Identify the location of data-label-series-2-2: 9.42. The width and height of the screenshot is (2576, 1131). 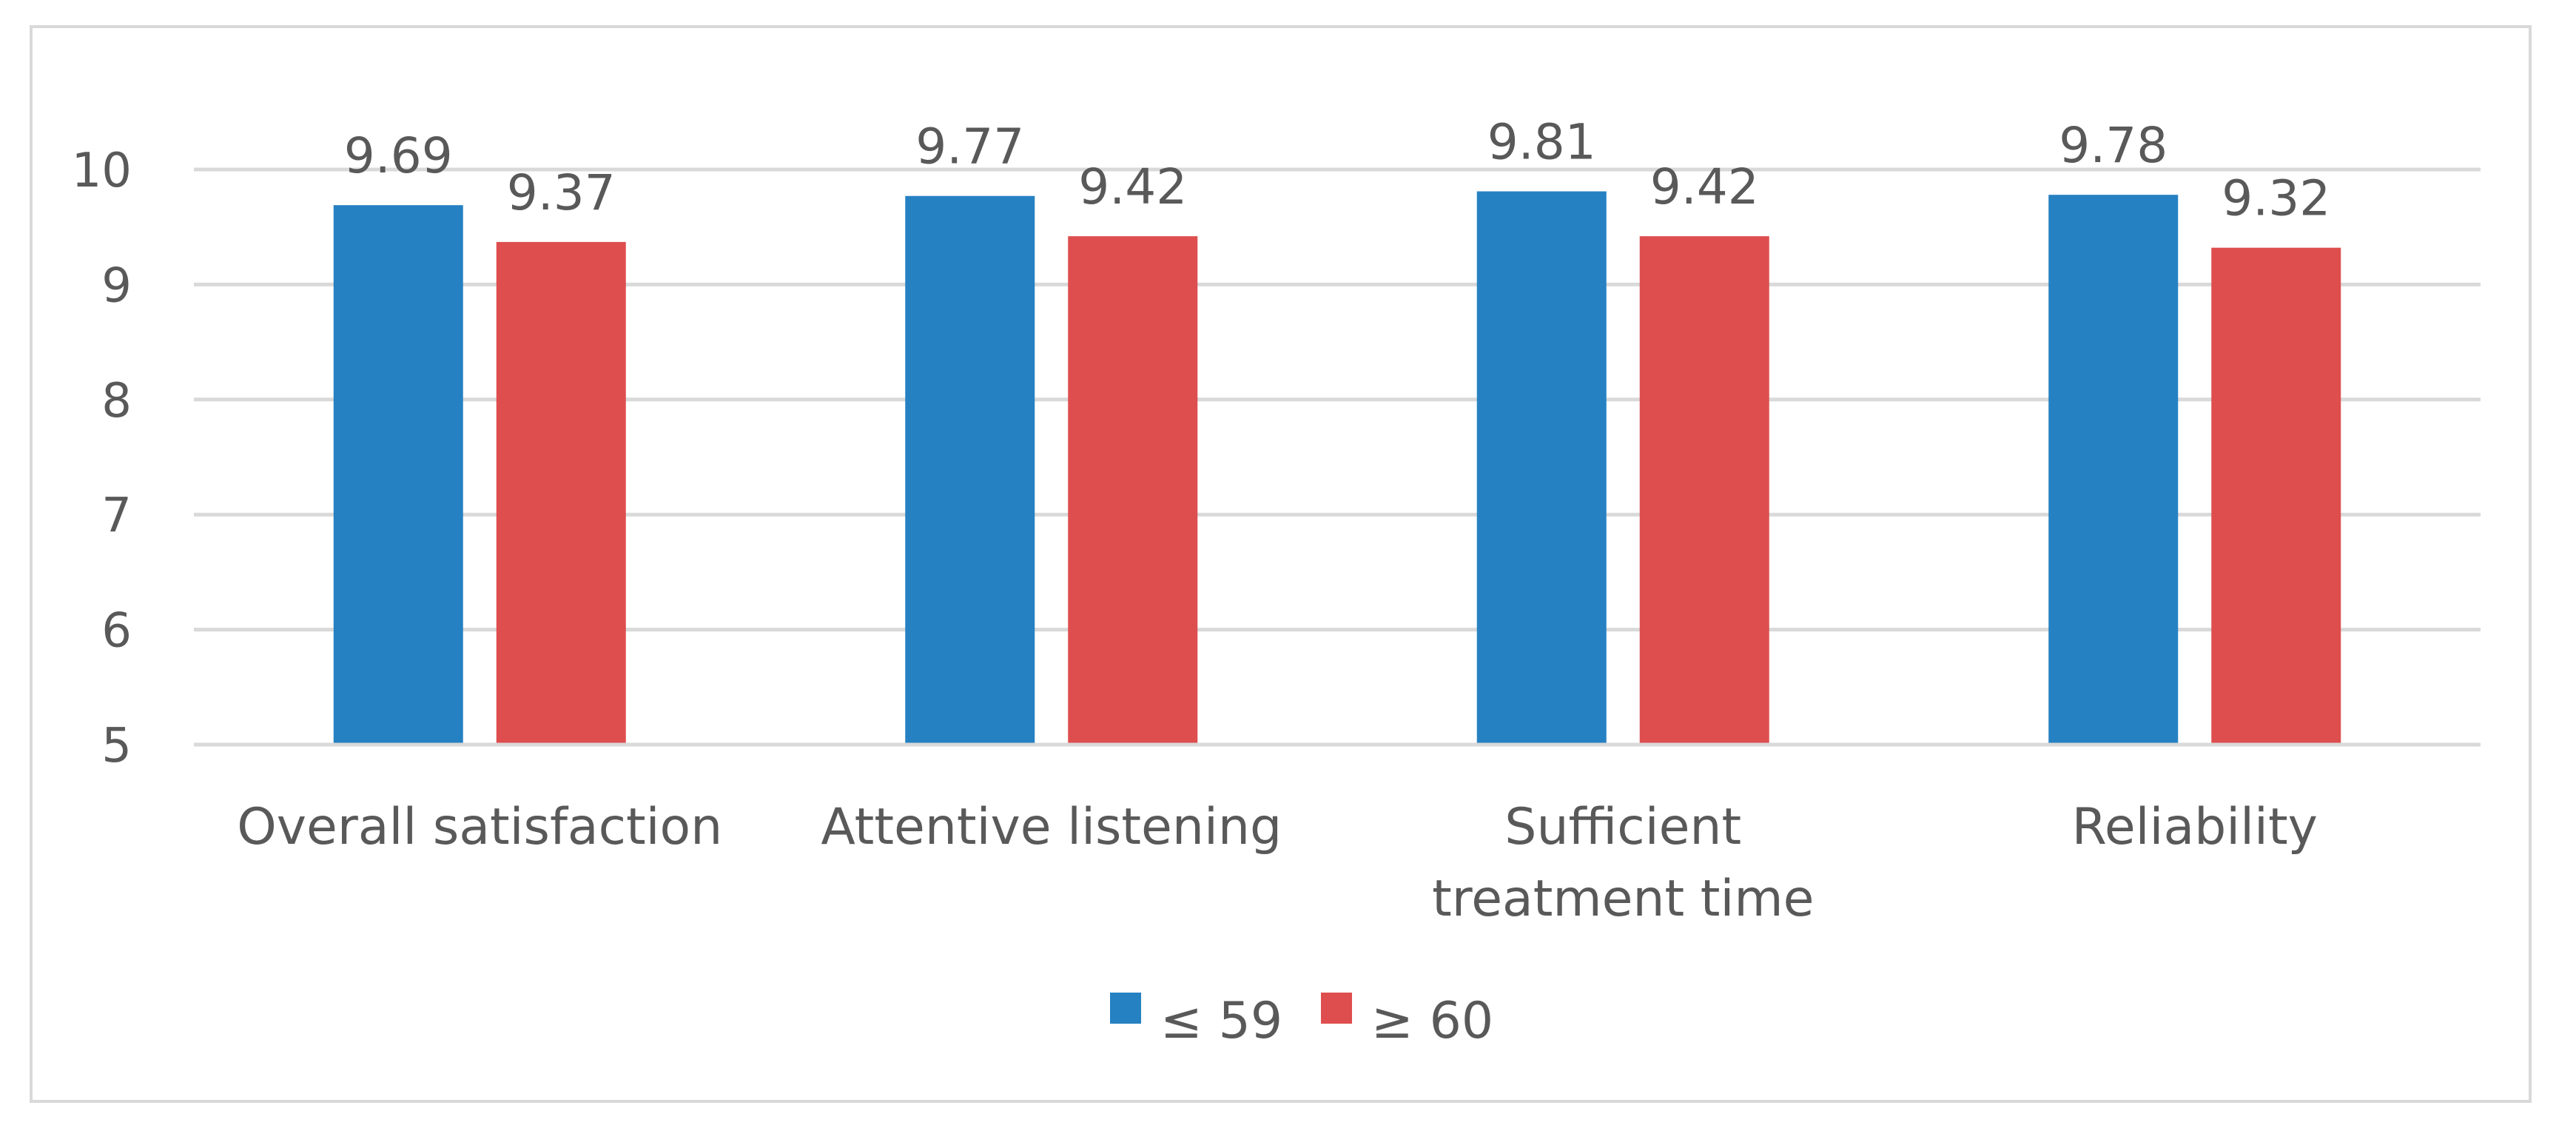
(1132, 186).